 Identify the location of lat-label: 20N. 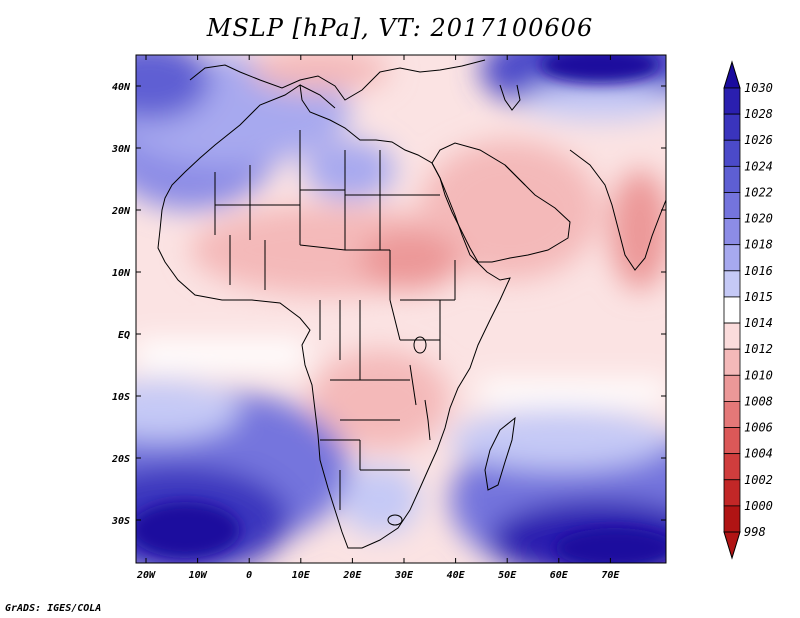
(121, 211).